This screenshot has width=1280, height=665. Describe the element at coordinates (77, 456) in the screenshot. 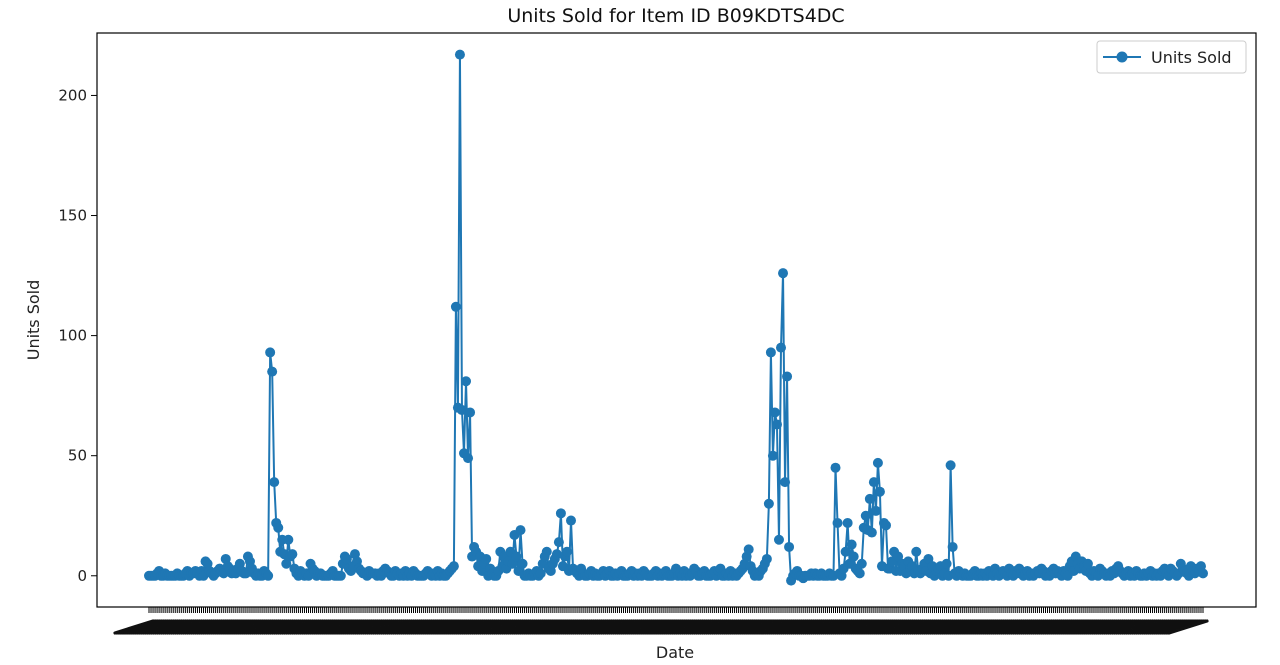

I see `y-tick-label: 50` at that location.